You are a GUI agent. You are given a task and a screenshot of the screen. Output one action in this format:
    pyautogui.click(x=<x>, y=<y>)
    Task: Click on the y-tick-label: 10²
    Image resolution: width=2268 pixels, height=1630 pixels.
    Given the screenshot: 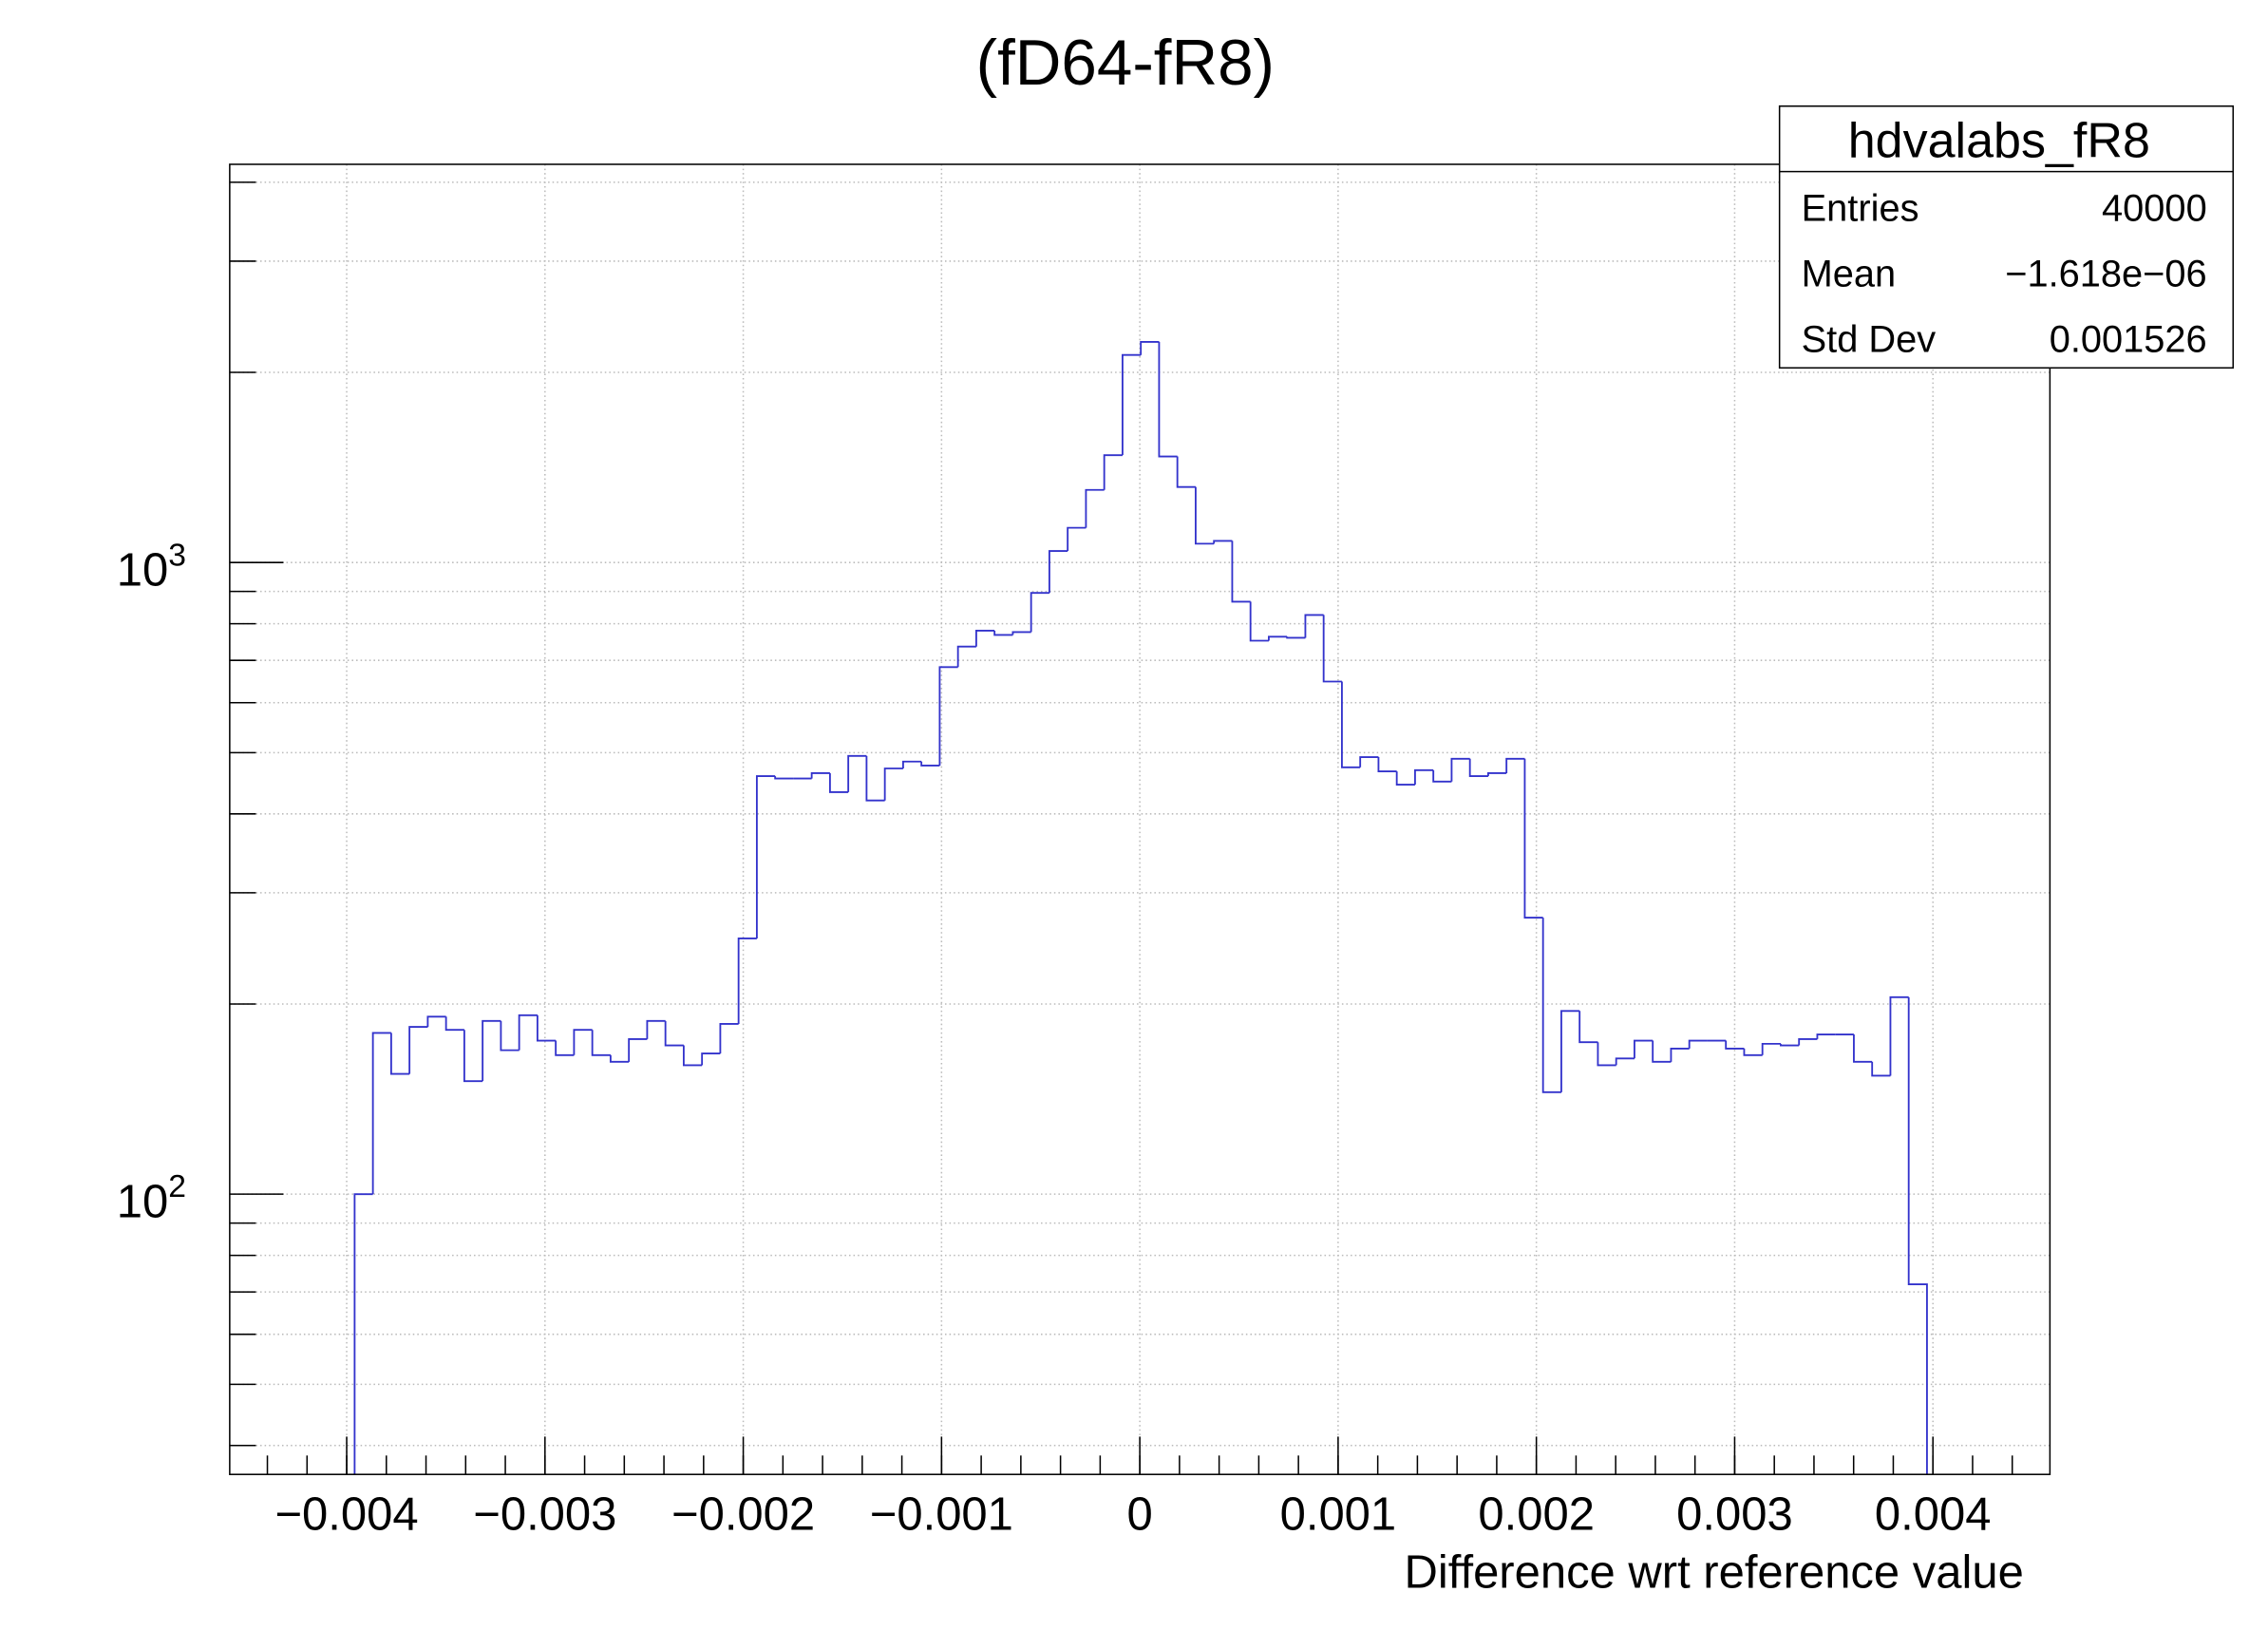 What is the action you would take?
    pyautogui.click(x=152, y=1198)
    